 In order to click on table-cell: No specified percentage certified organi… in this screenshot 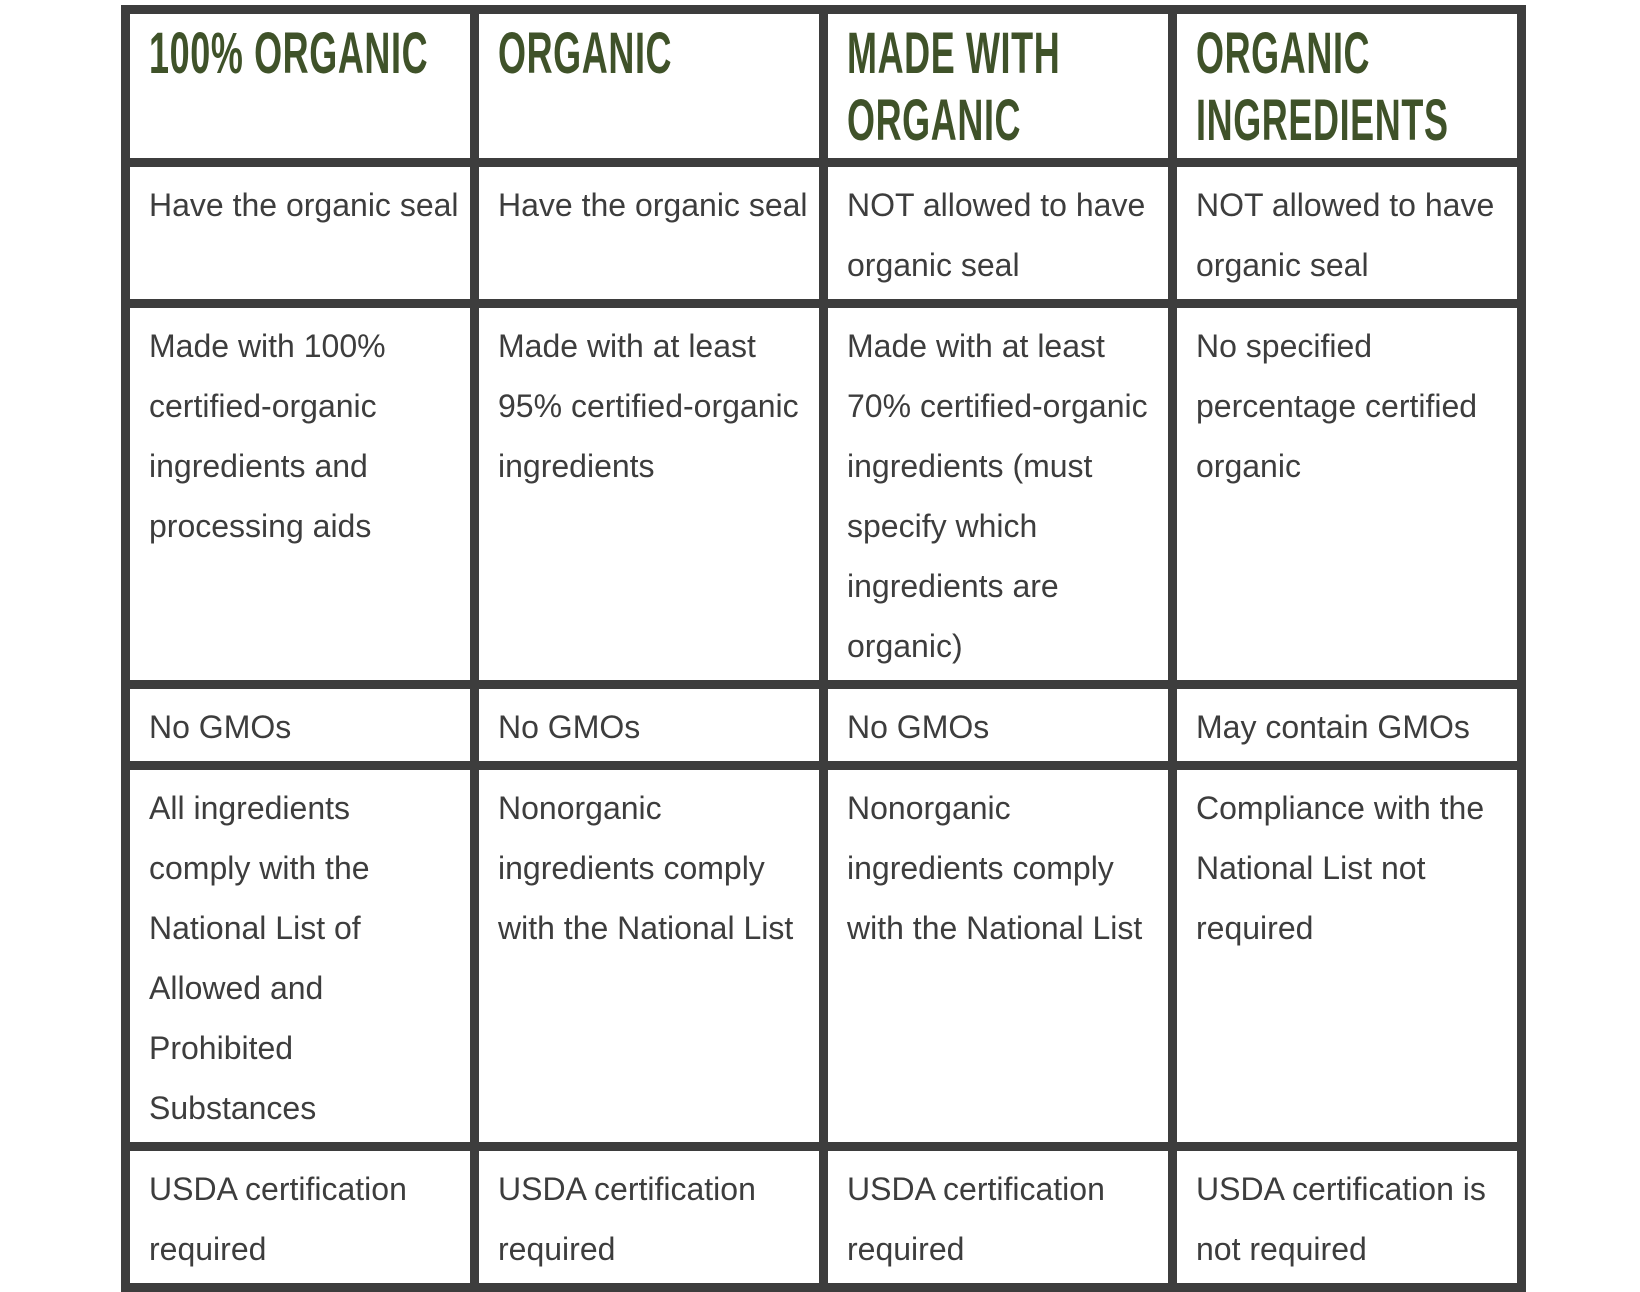, I will do `click(1347, 494)`.